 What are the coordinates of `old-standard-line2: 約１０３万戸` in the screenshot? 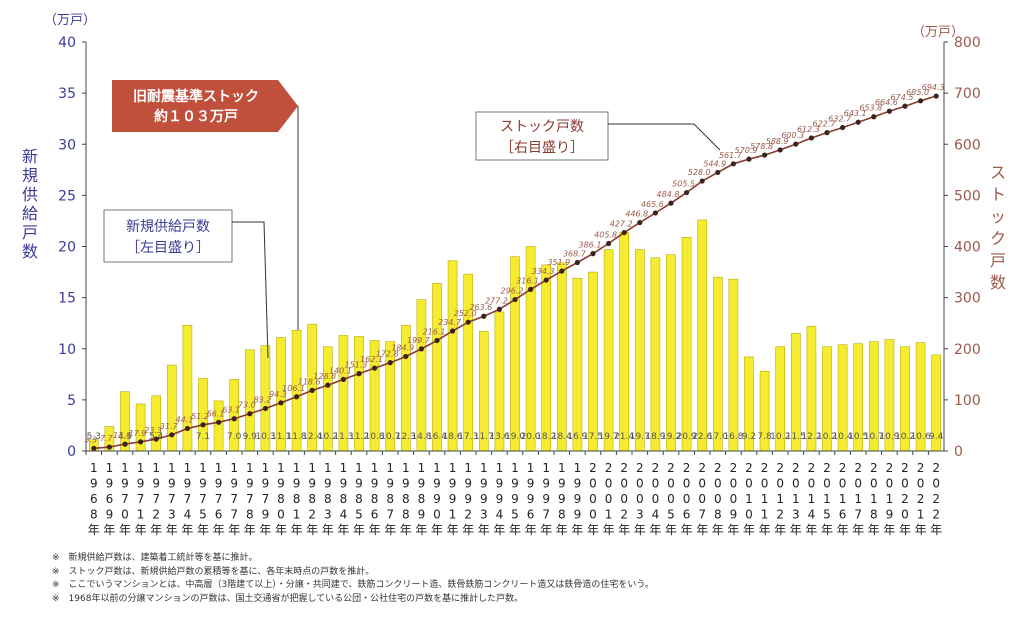 It's located at (196, 116).